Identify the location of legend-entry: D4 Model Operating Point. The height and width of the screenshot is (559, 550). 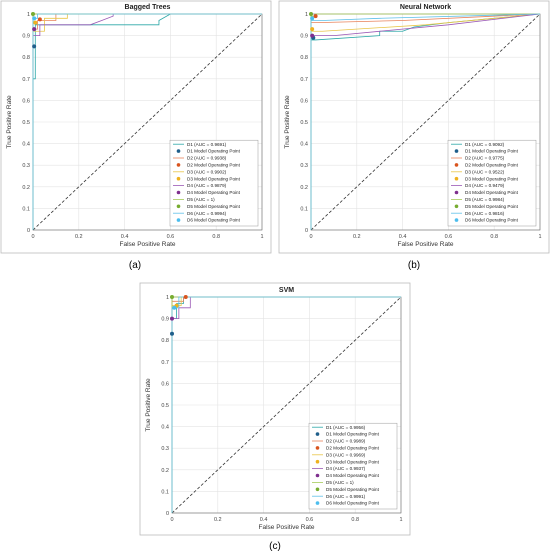
(214, 192).